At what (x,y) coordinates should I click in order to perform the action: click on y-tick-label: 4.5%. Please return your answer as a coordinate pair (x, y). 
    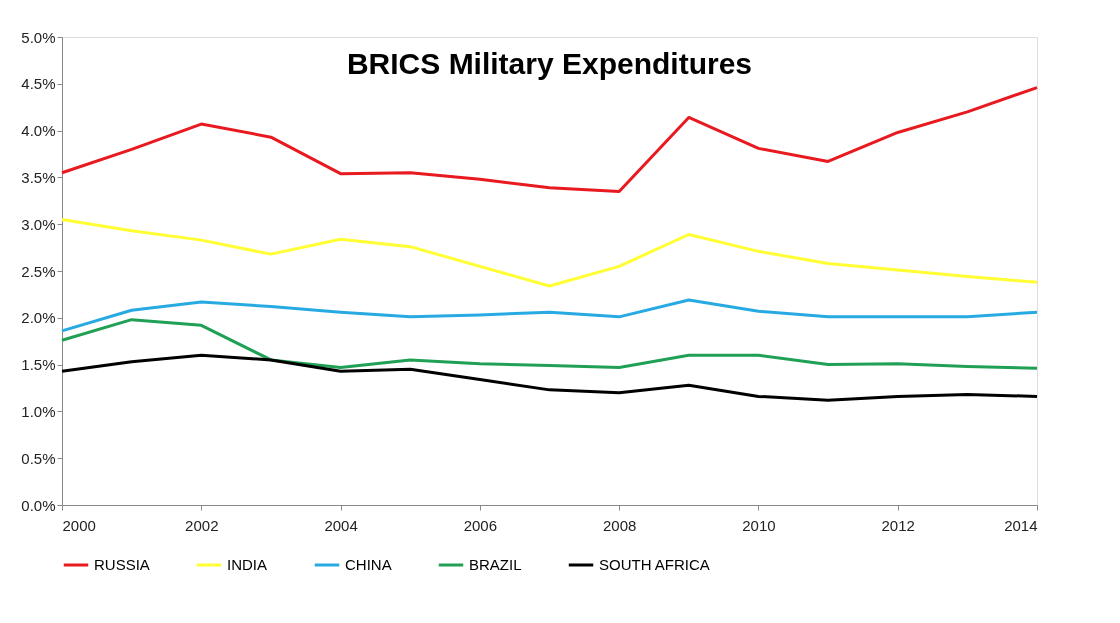
    Looking at the image, I should click on (38, 84).